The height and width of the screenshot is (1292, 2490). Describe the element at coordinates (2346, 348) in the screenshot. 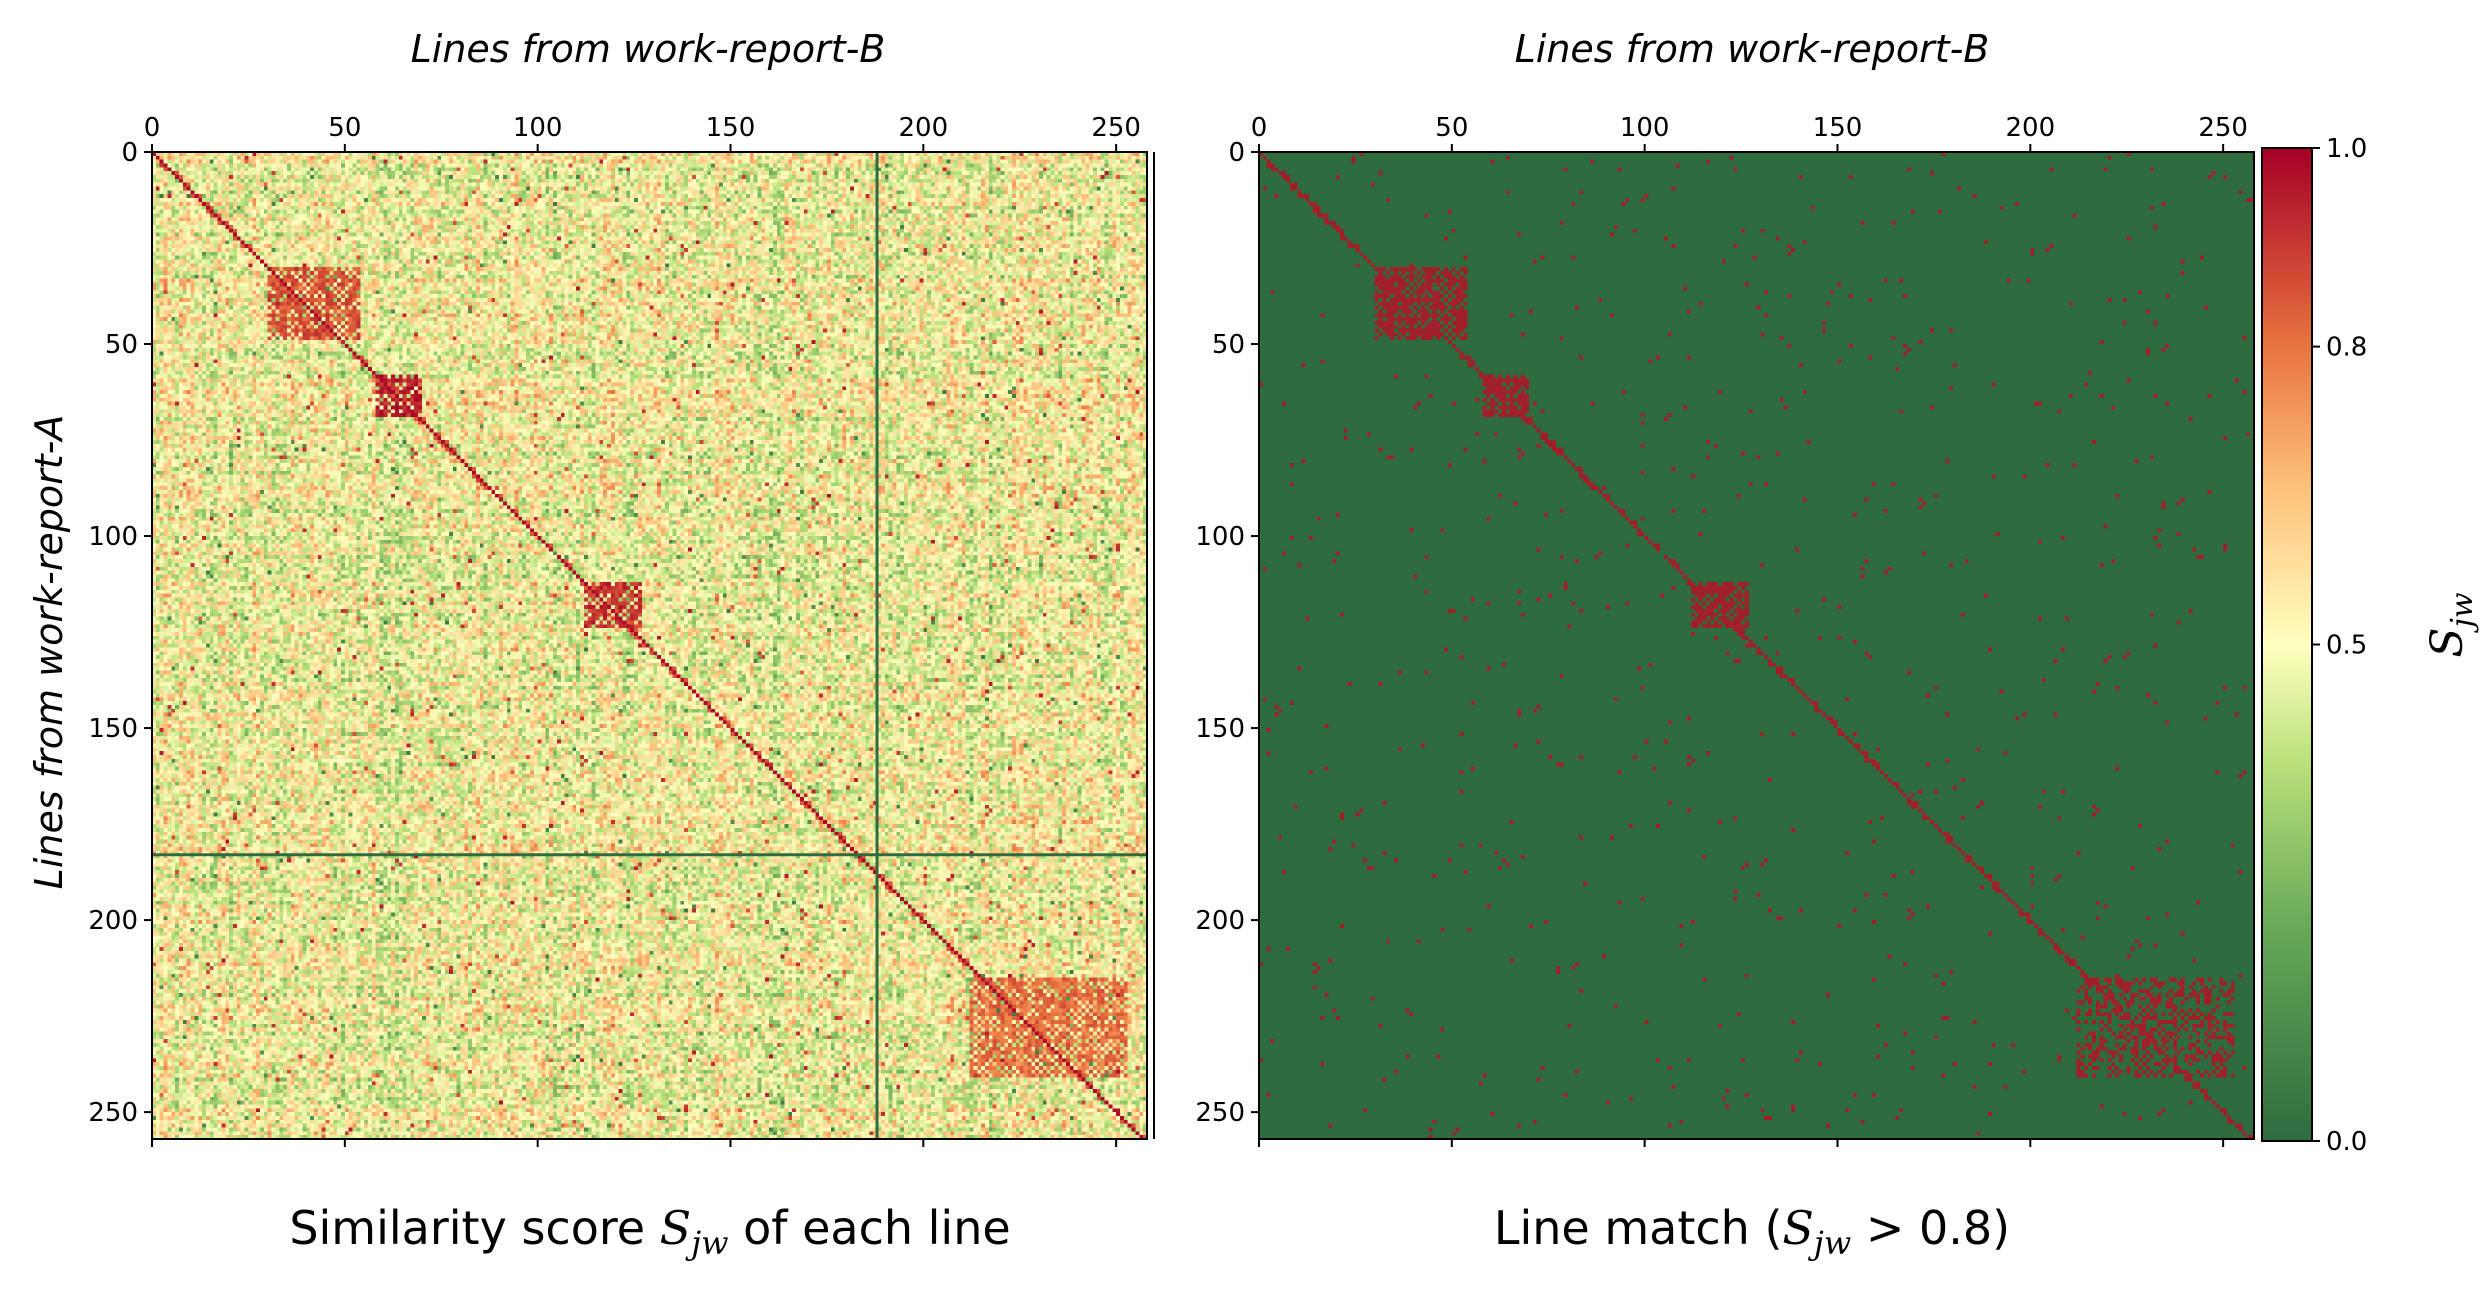

I see `colorbar-tick-label: 0.8` at that location.